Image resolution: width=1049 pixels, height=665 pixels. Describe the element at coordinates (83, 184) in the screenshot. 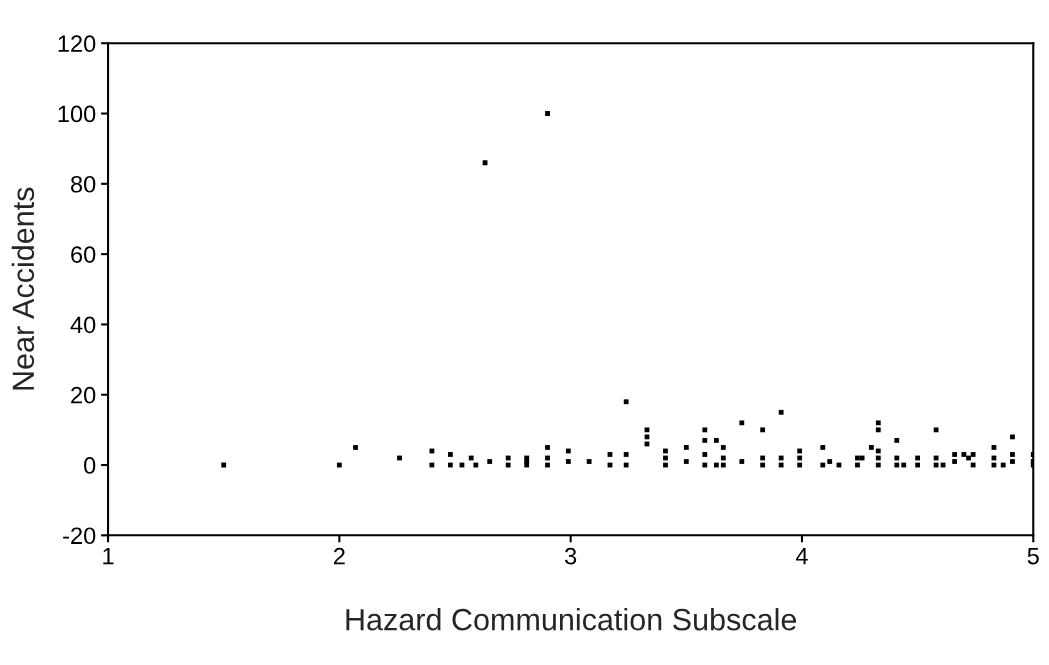

I see `y-tick-label: 80` at that location.